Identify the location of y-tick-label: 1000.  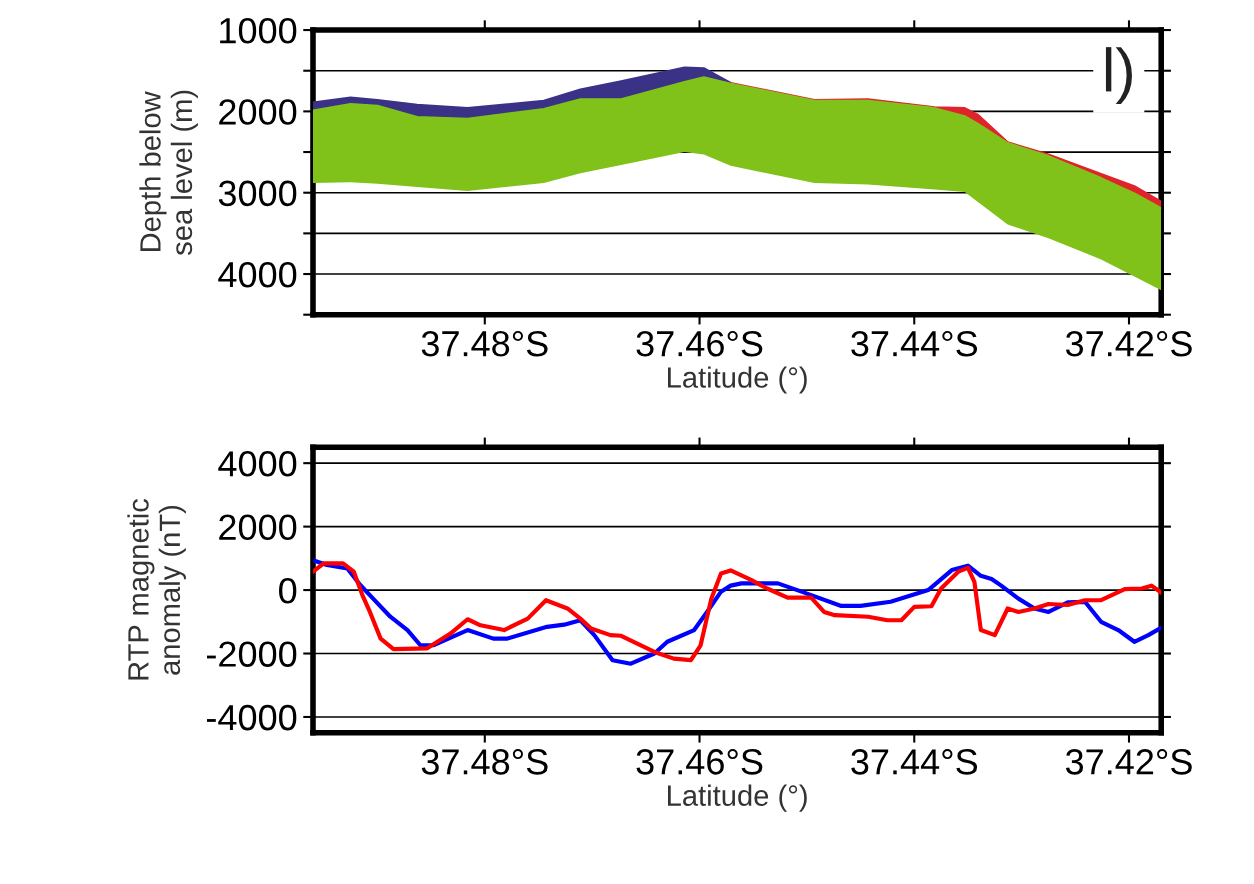
(258, 30).